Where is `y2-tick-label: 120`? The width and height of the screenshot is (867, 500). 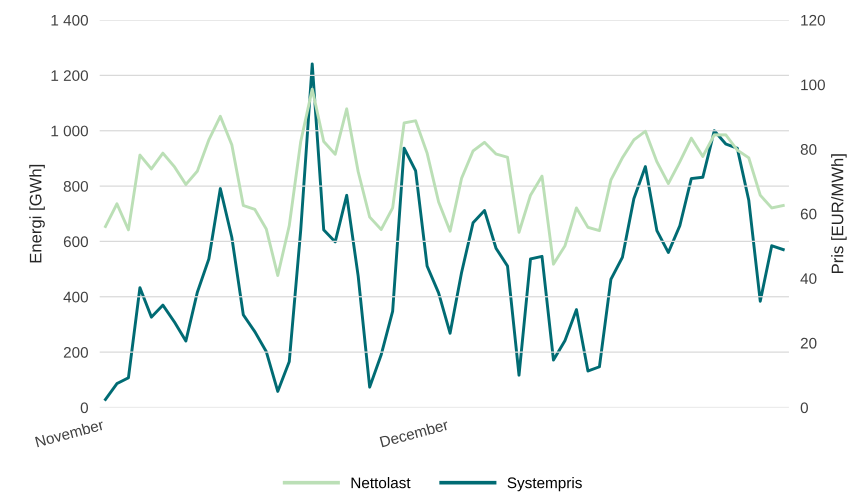
y2-tick-label: 120 is located at coordinates (813, 20).